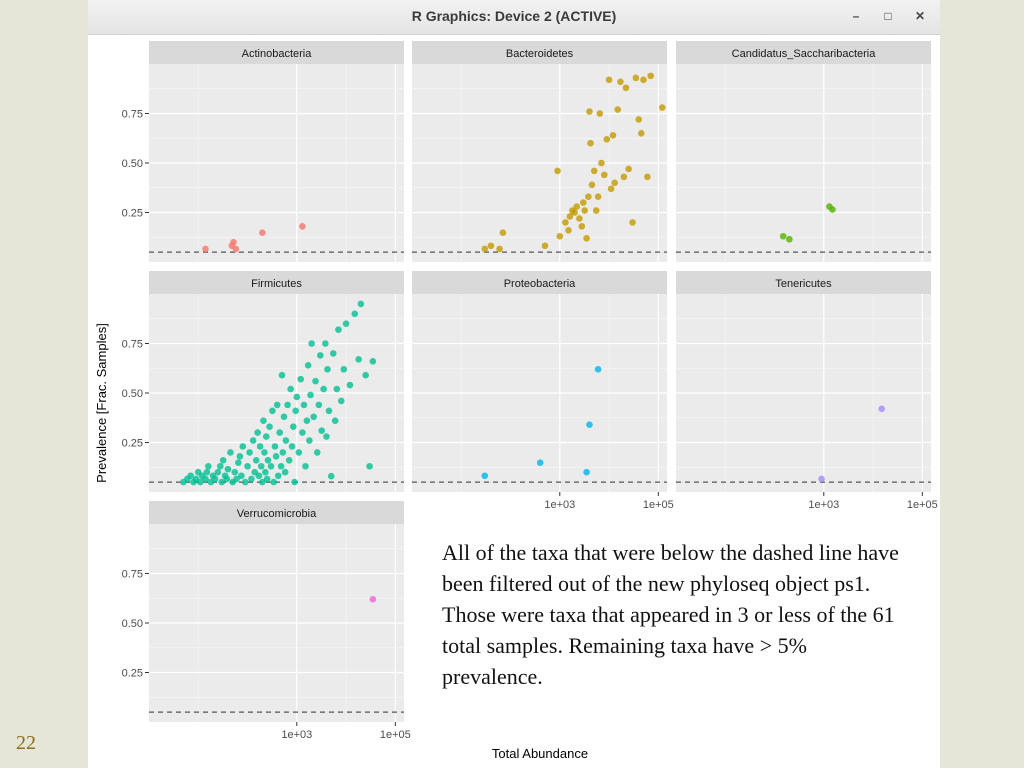 Image resolution: width=1024 pixels, height=768 pixels. What do you see at coordinates (373, 599) in the screenshot?
I see `data-point-verrucomicrobia` at bounding box center [373, 599].